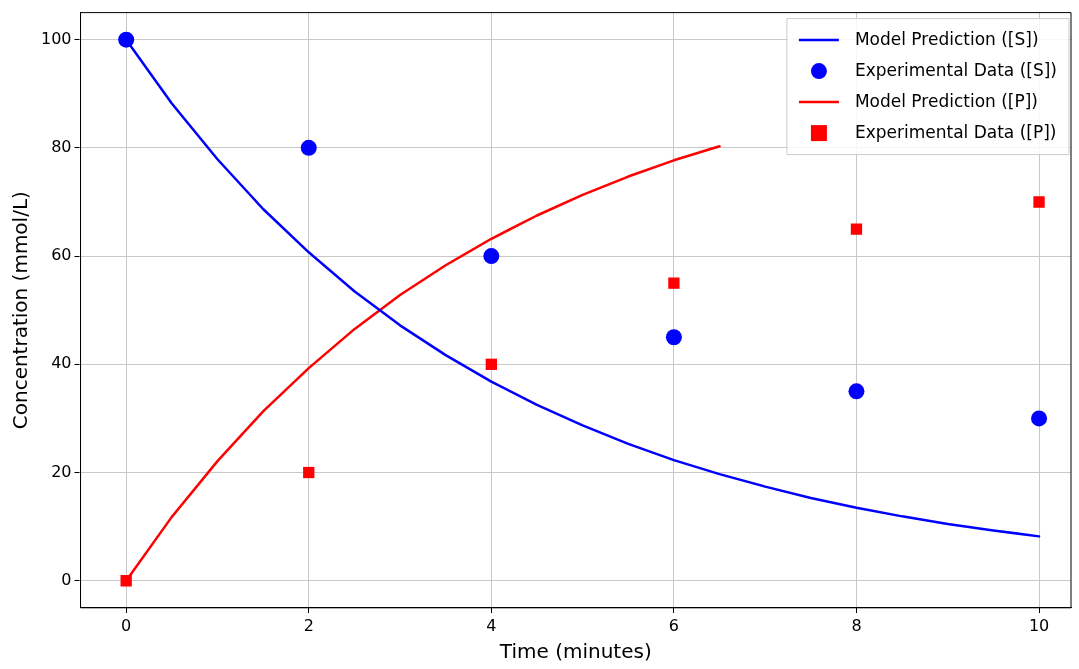  I want to click on y-tick-label: 80, so click(61, 147).